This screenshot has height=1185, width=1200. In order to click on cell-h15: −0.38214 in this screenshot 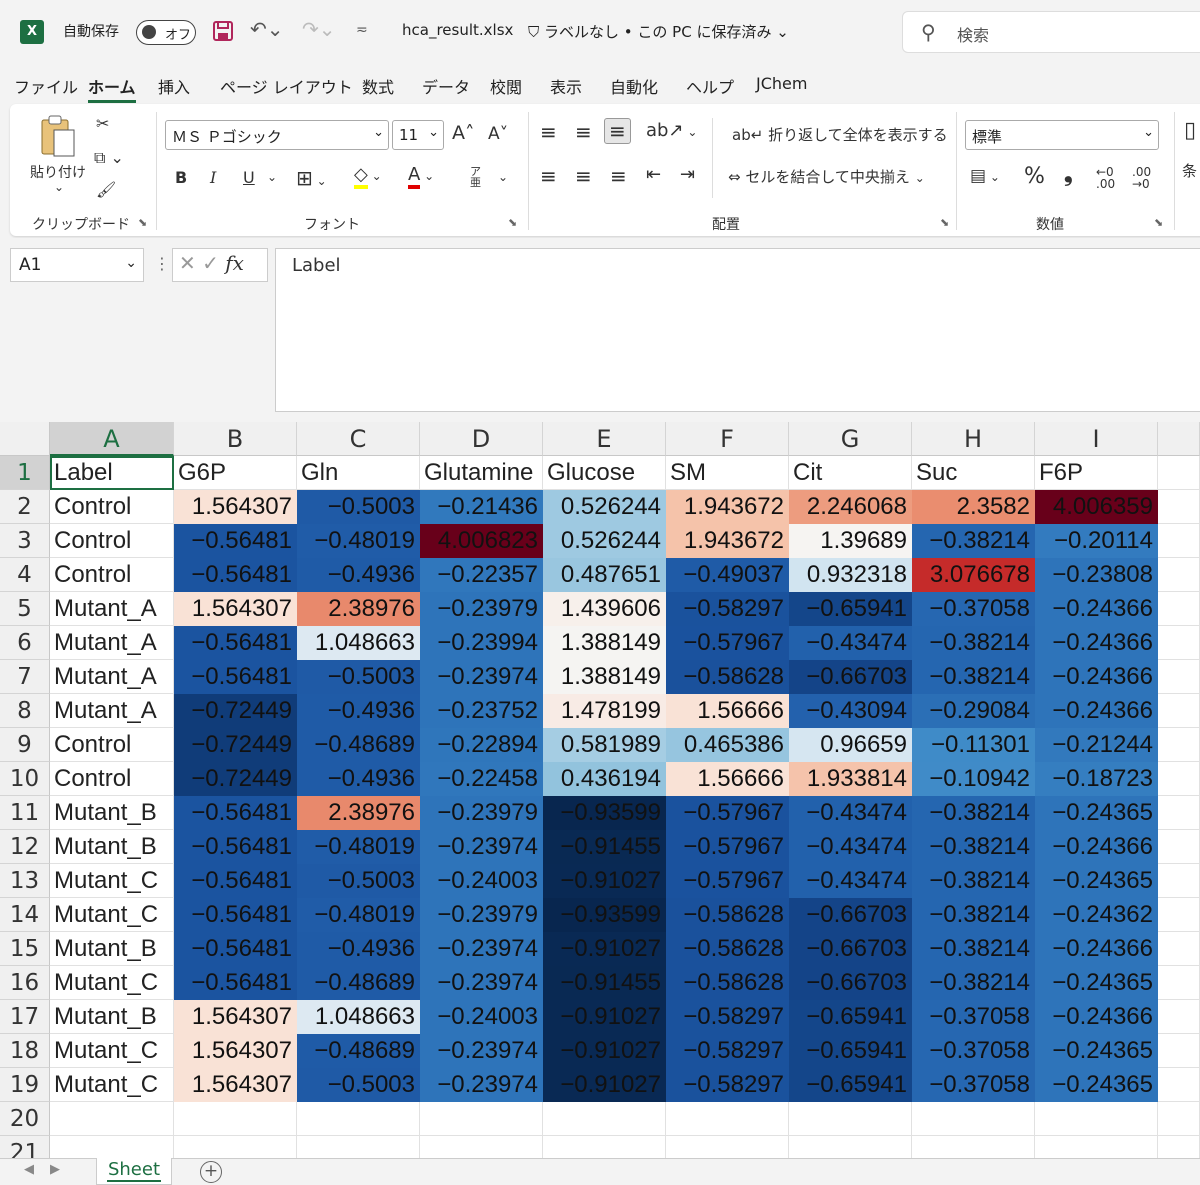, I will do `click(973, 949)`.